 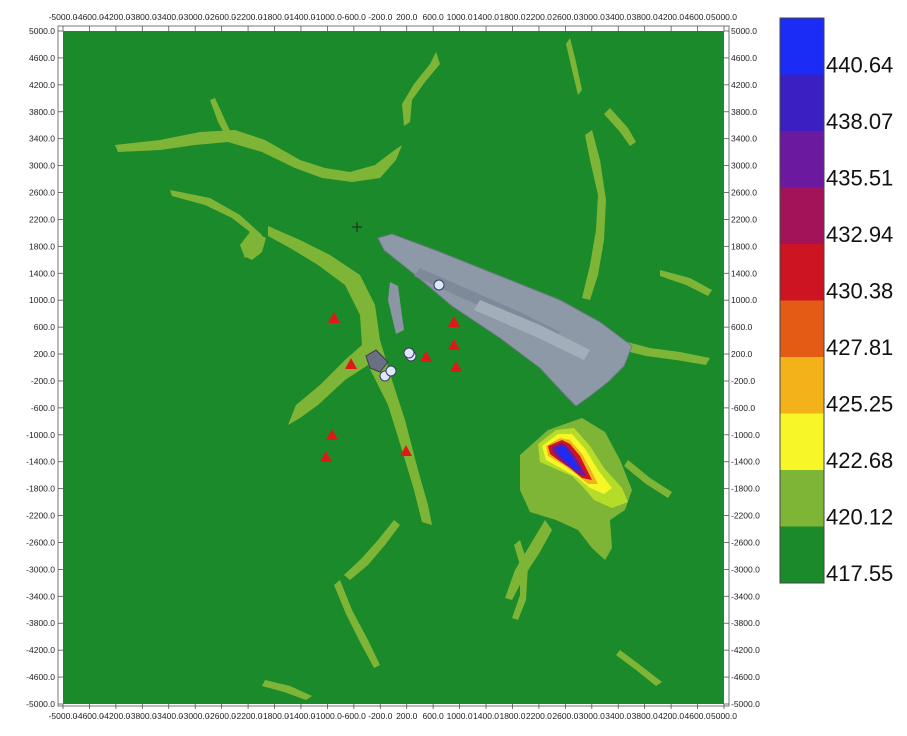 I want to click on y-tick-label: -5000.0, so click(x=40, y=704).